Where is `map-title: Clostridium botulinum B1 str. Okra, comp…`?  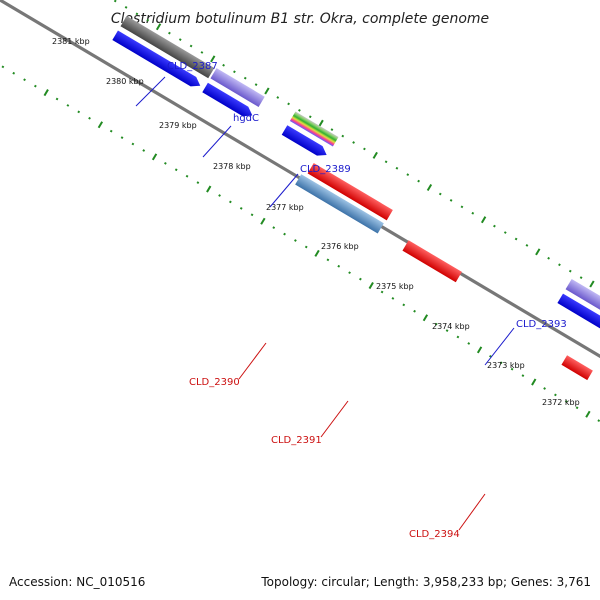 map-title: Clostridium botulinum B1 str. Okra, comp… is located at coordinates (300, 19).